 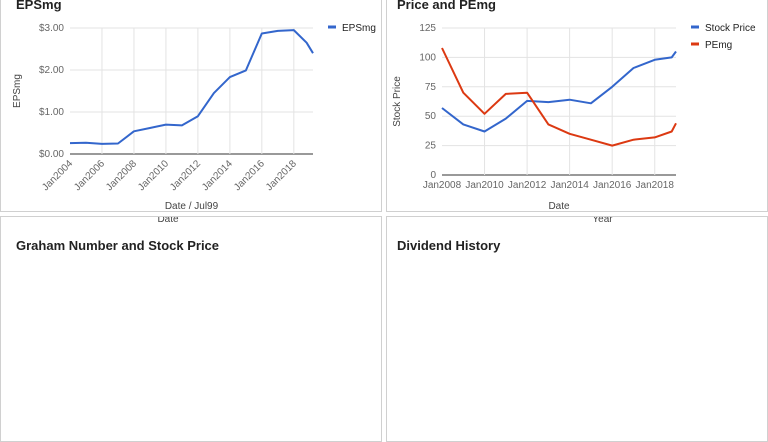 What do you see at coordinates (51, 112) in the screenshot?
I see `y-tick-label: $1.00` at bounding box center [51, 112].